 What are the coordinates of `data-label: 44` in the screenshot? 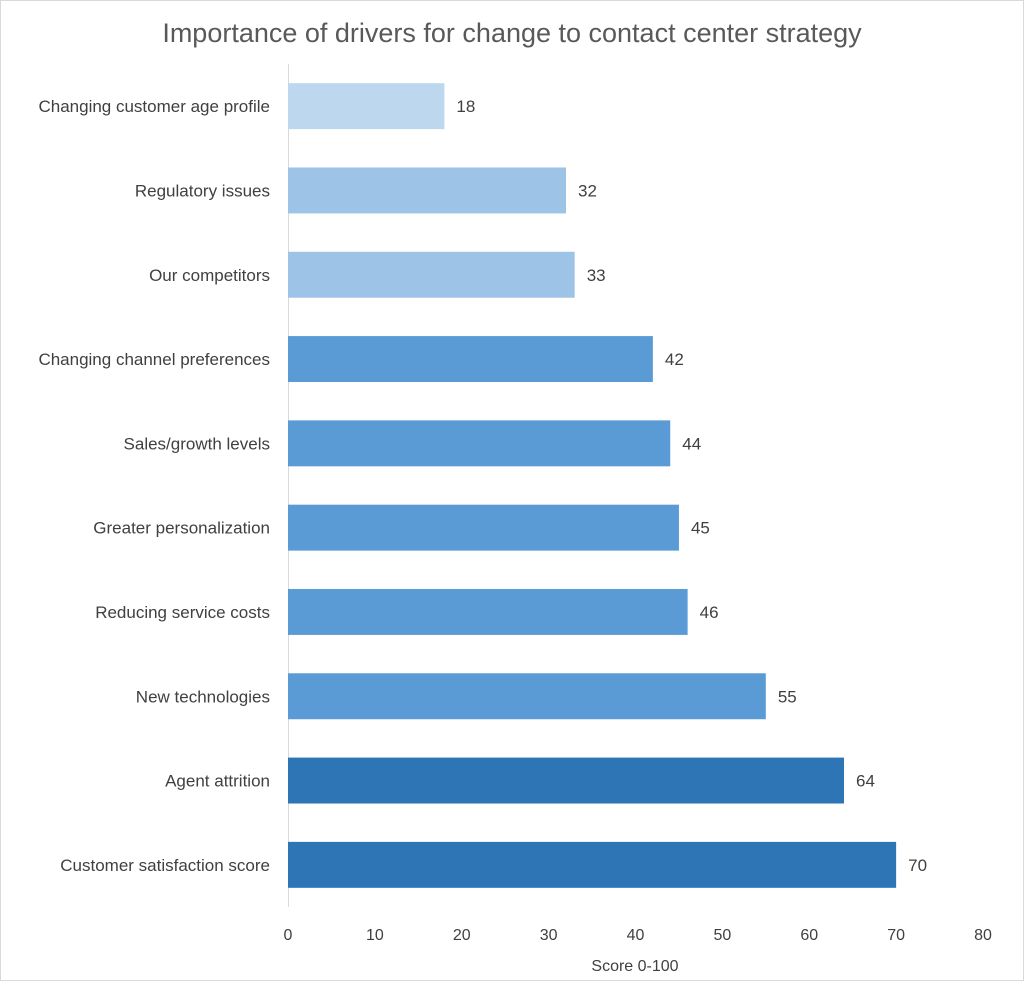 It's located at (691, 443).